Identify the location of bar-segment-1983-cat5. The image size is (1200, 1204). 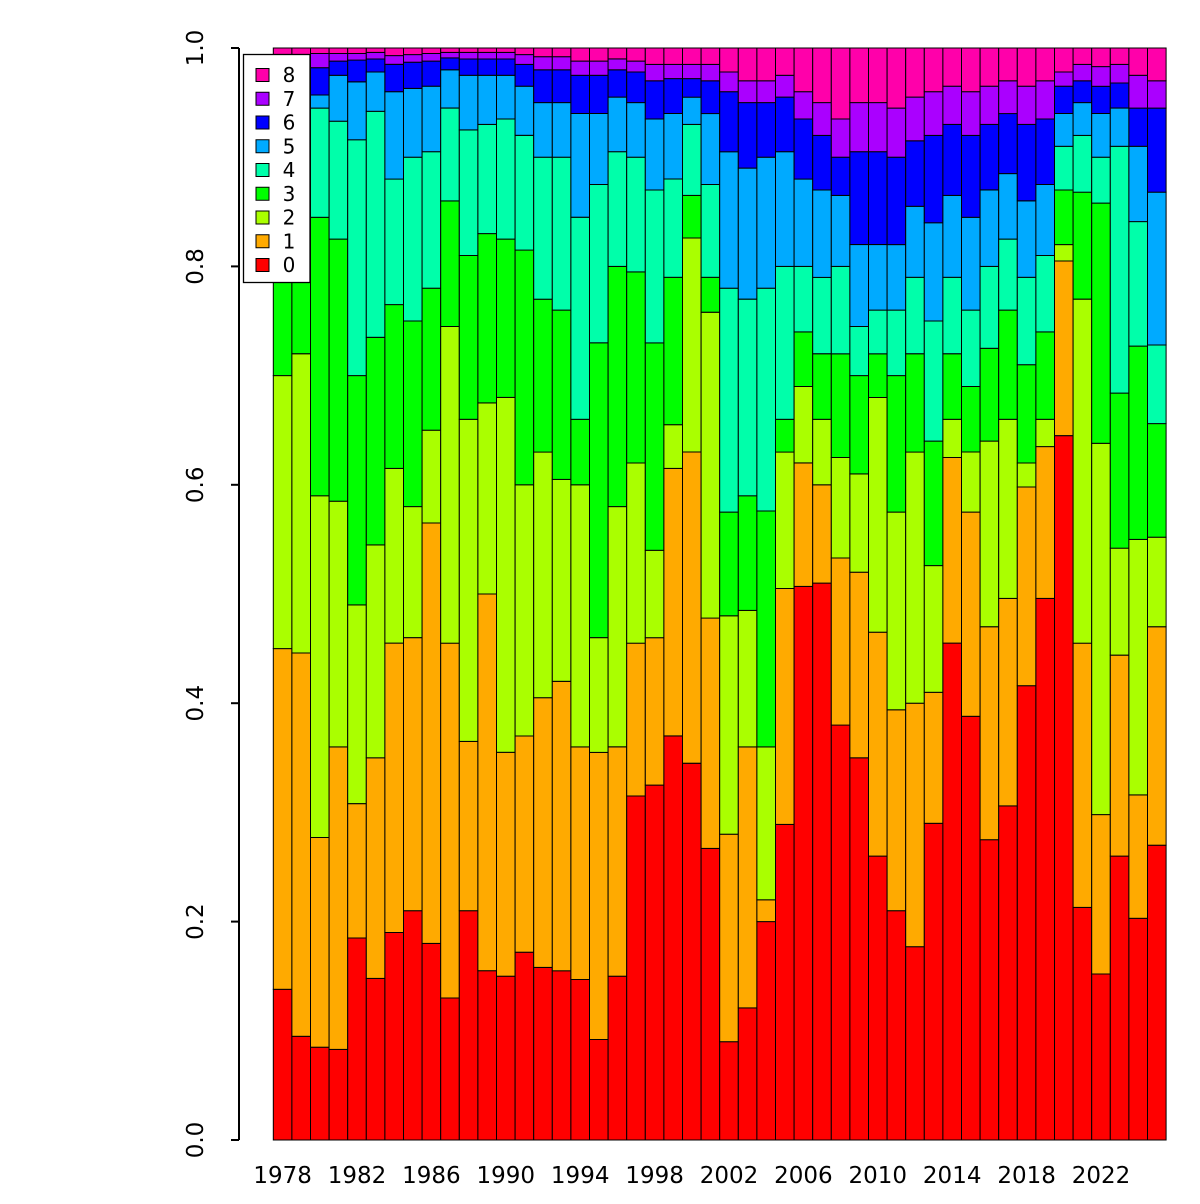
(375, 91).